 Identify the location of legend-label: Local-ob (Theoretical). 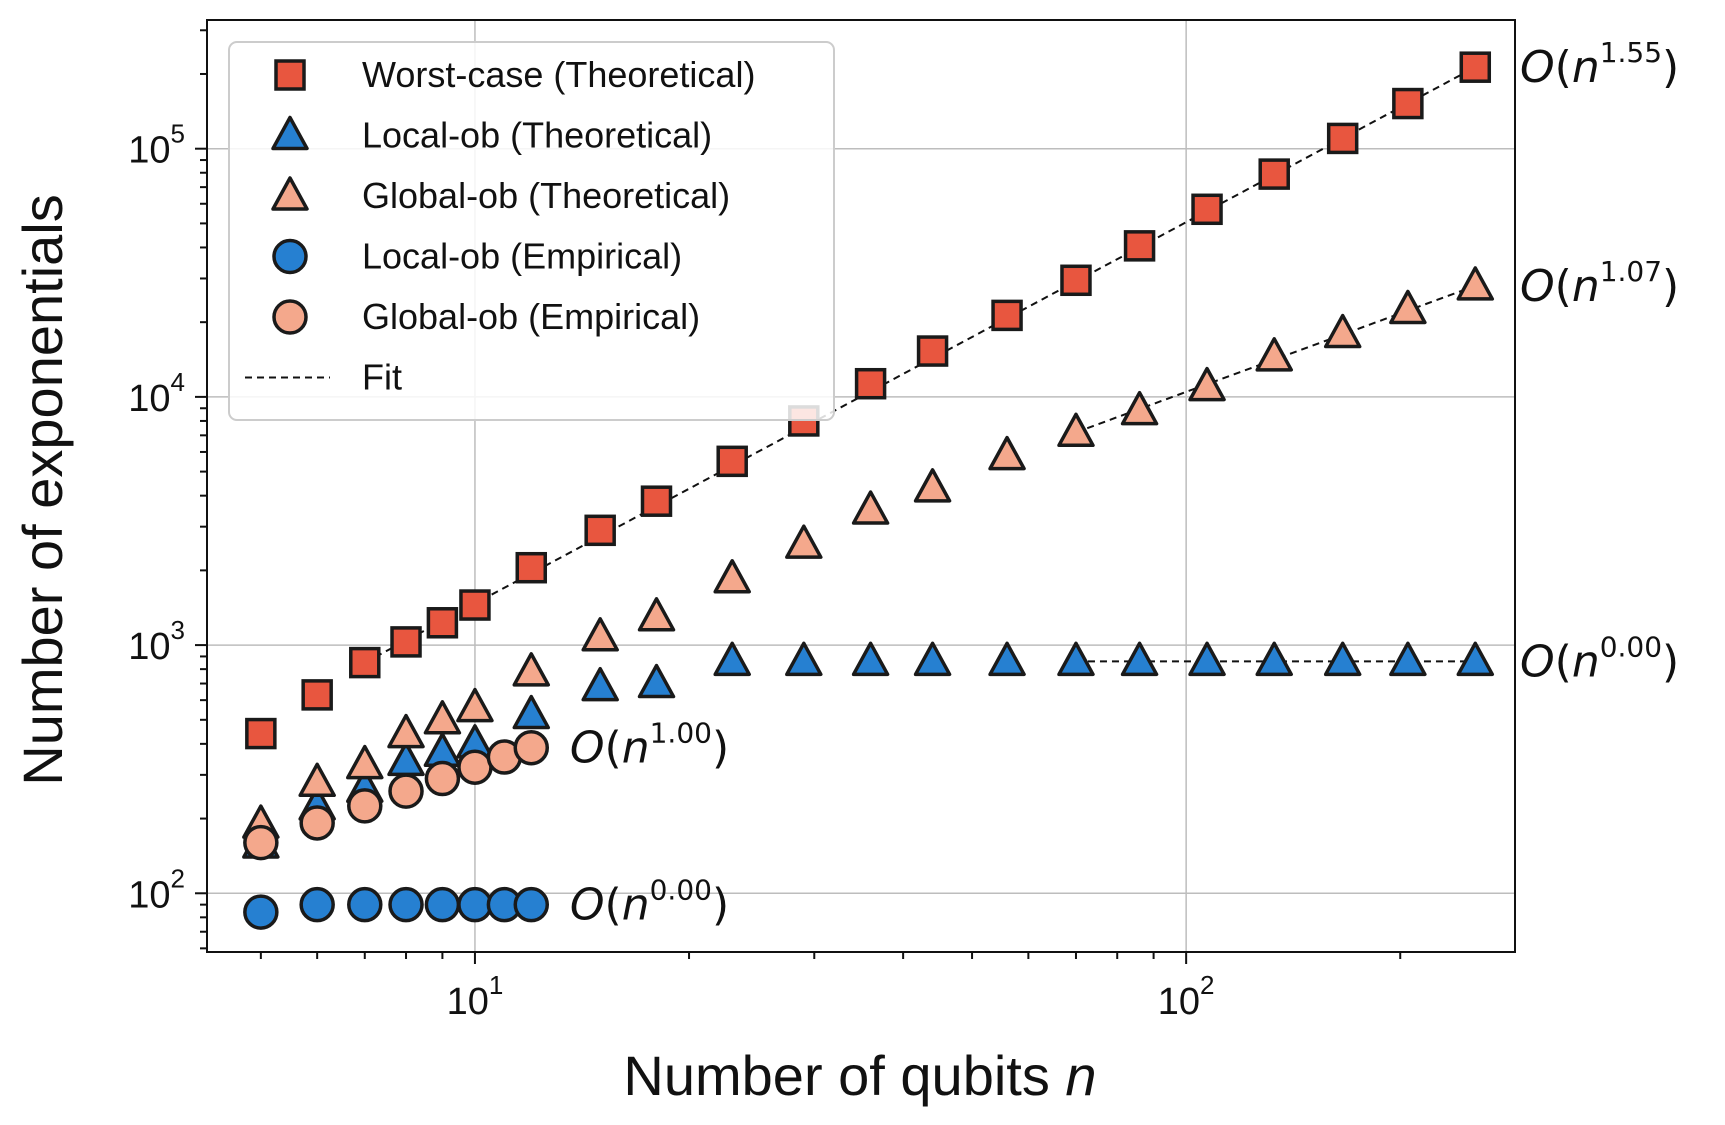
(537, 135).